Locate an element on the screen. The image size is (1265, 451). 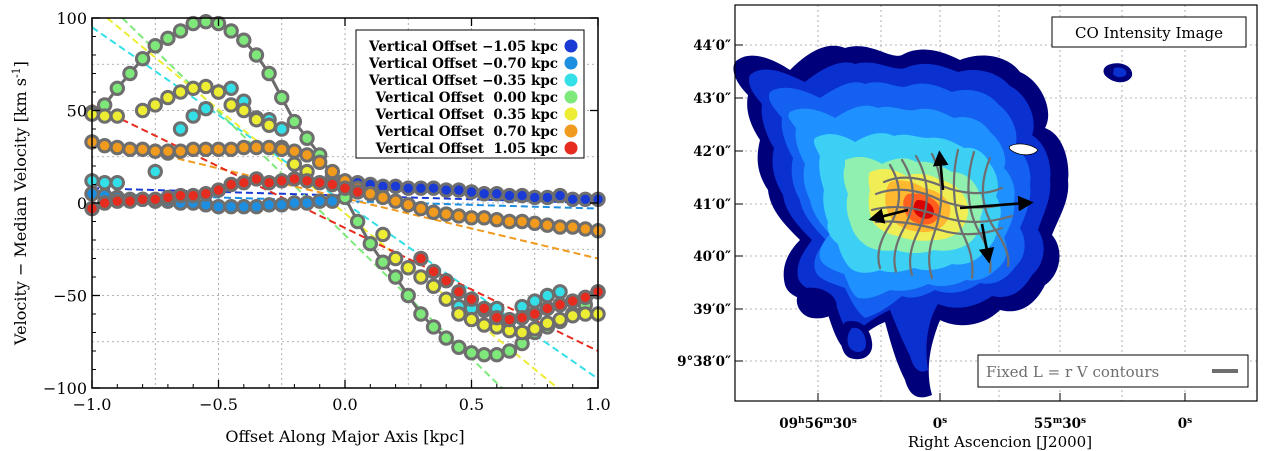
x-tick-label: 1.0 is located at coordinates (597, 404).